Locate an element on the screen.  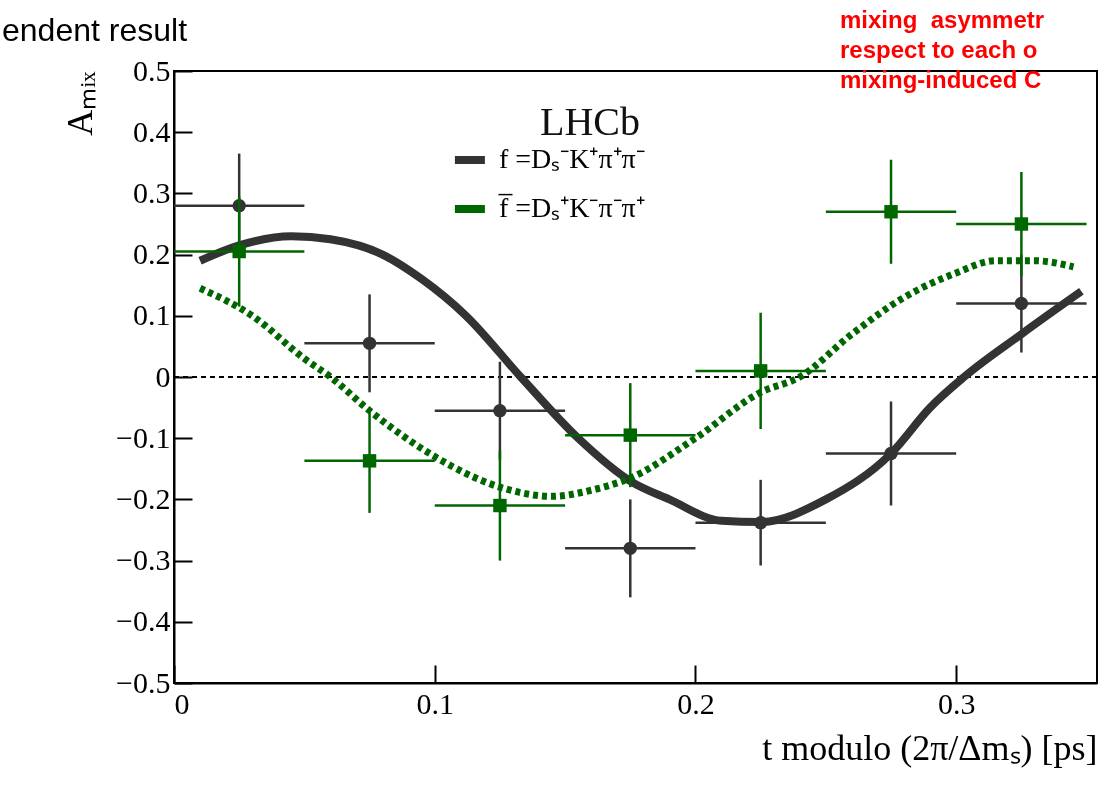
x-tick-label: 0.1 is located at coordinates (435, 703).